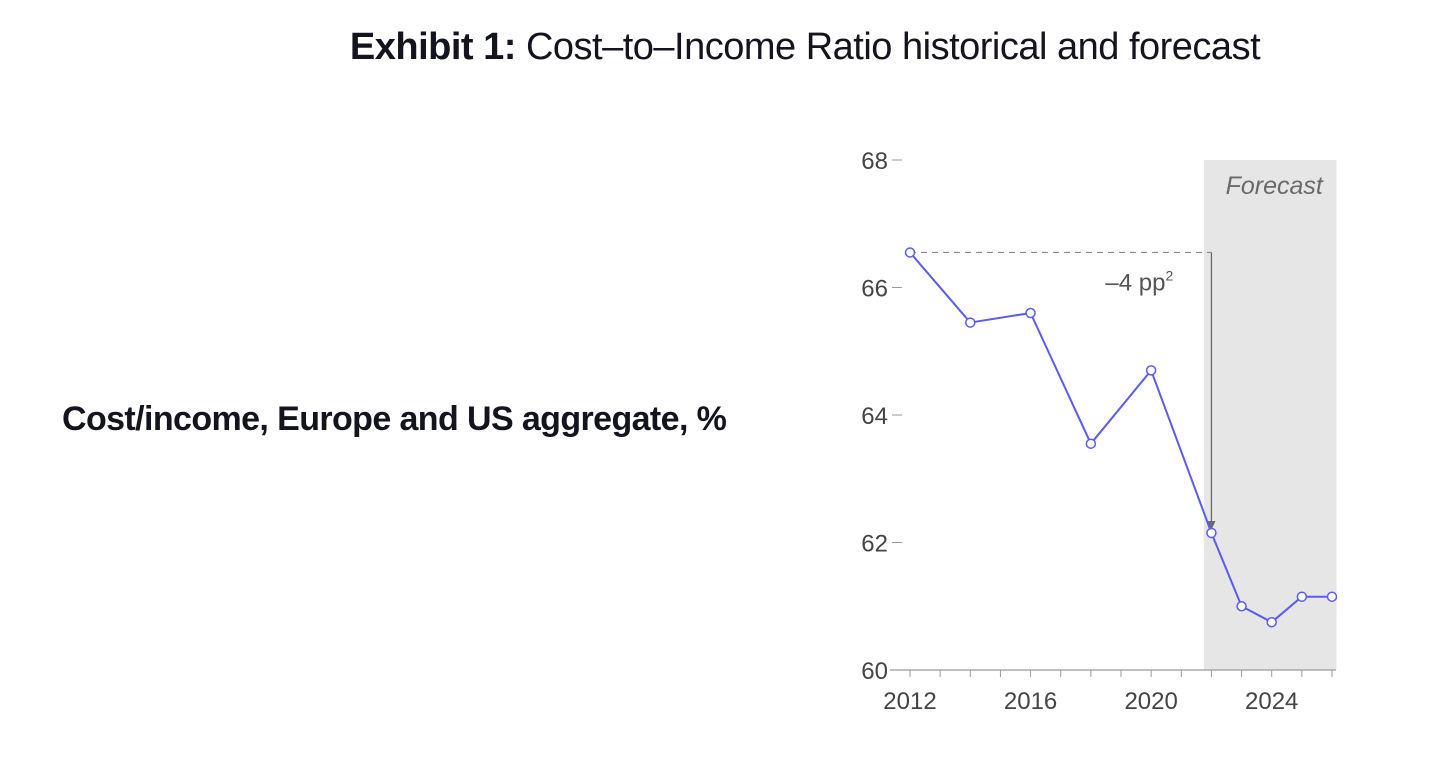  Describe the element at coordinates (1135, 282) in the screenshot. I see `annotation-value: –4 pp` at that location.